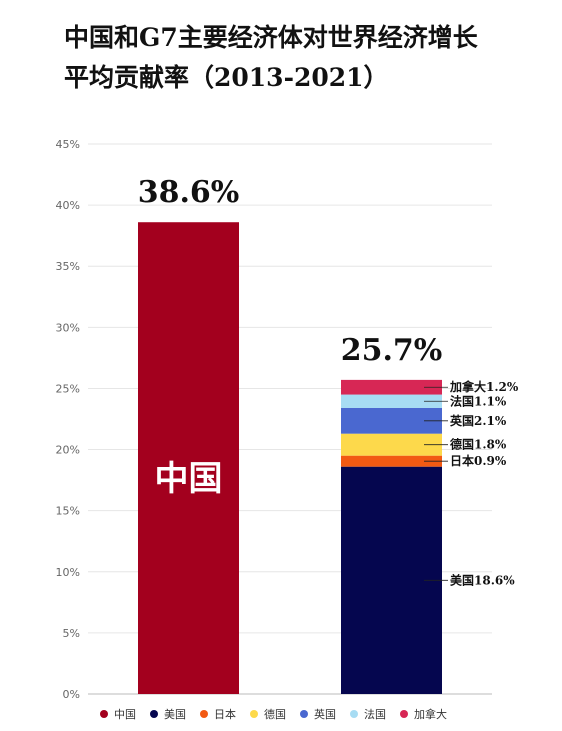  Describe the element at coordinates (482, 579) in the screenshot. I see `segment-label: 美国18.6%` at that location.